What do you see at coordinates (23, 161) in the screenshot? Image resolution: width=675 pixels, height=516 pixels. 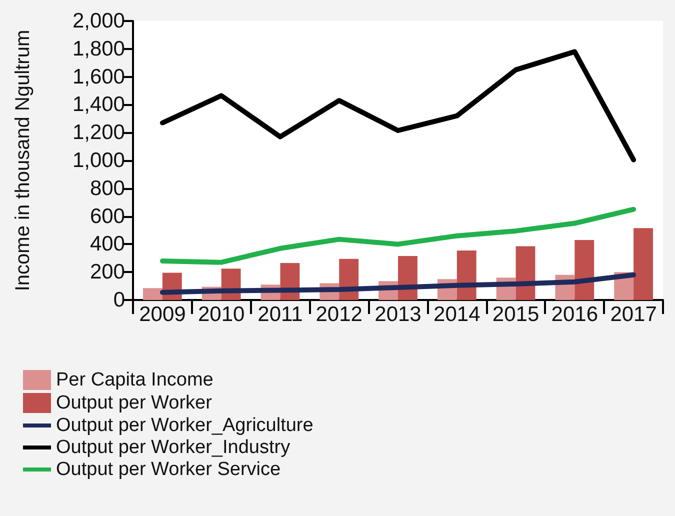 I see `y-axis-title: Income in thousand Ngultrum` at bounding box center [23, 161].